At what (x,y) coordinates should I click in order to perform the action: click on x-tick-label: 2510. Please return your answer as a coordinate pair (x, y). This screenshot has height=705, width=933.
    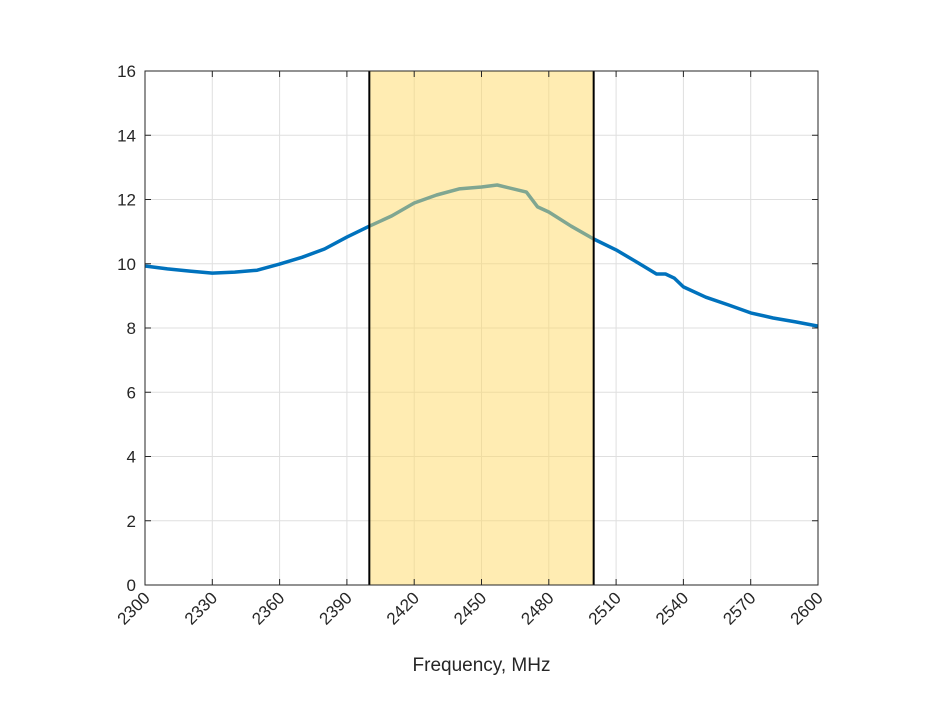
    Looking at the image, I should click on (605, 608).